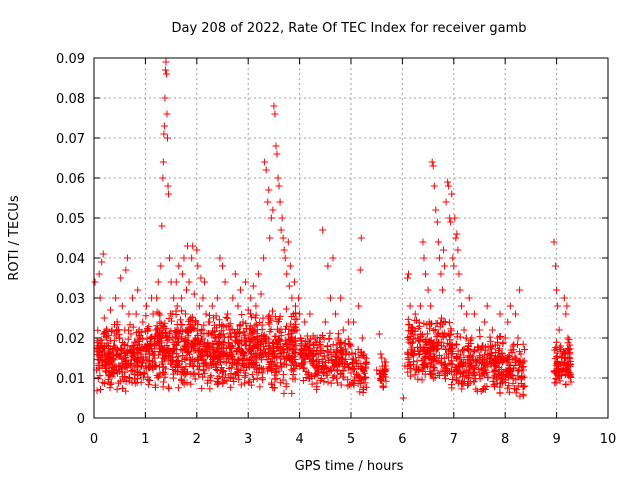 The image size is (640, 480). I want to click on y-tick-label: 0.08, so click(70, 99).